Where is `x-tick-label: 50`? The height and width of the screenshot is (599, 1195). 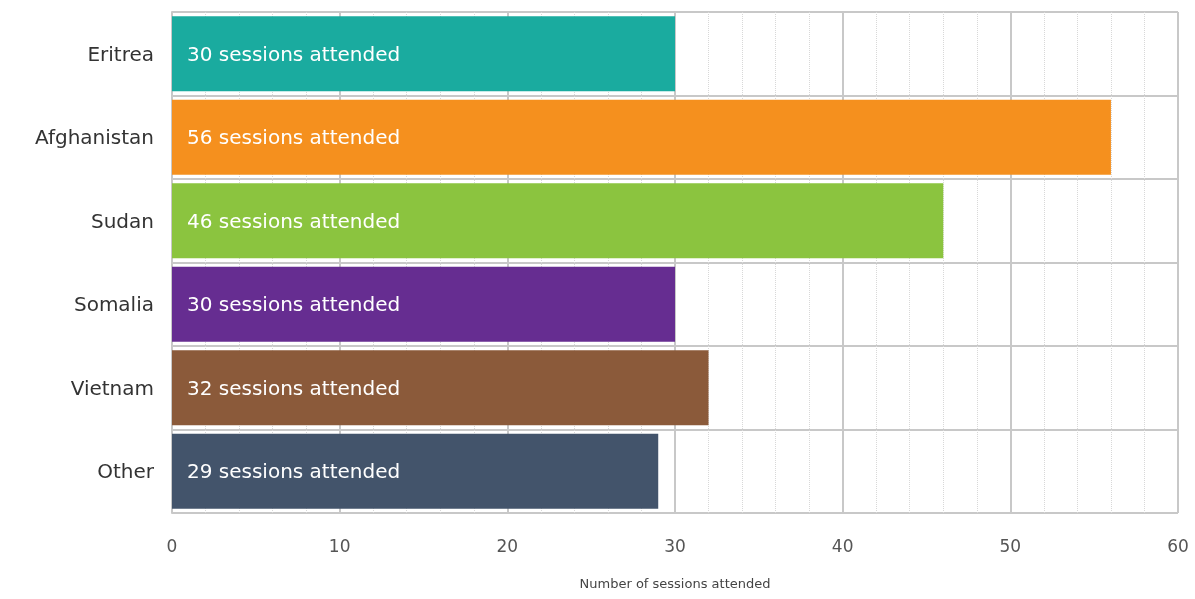
x-tick-label: 50 is located at coordinates (1010, 545).